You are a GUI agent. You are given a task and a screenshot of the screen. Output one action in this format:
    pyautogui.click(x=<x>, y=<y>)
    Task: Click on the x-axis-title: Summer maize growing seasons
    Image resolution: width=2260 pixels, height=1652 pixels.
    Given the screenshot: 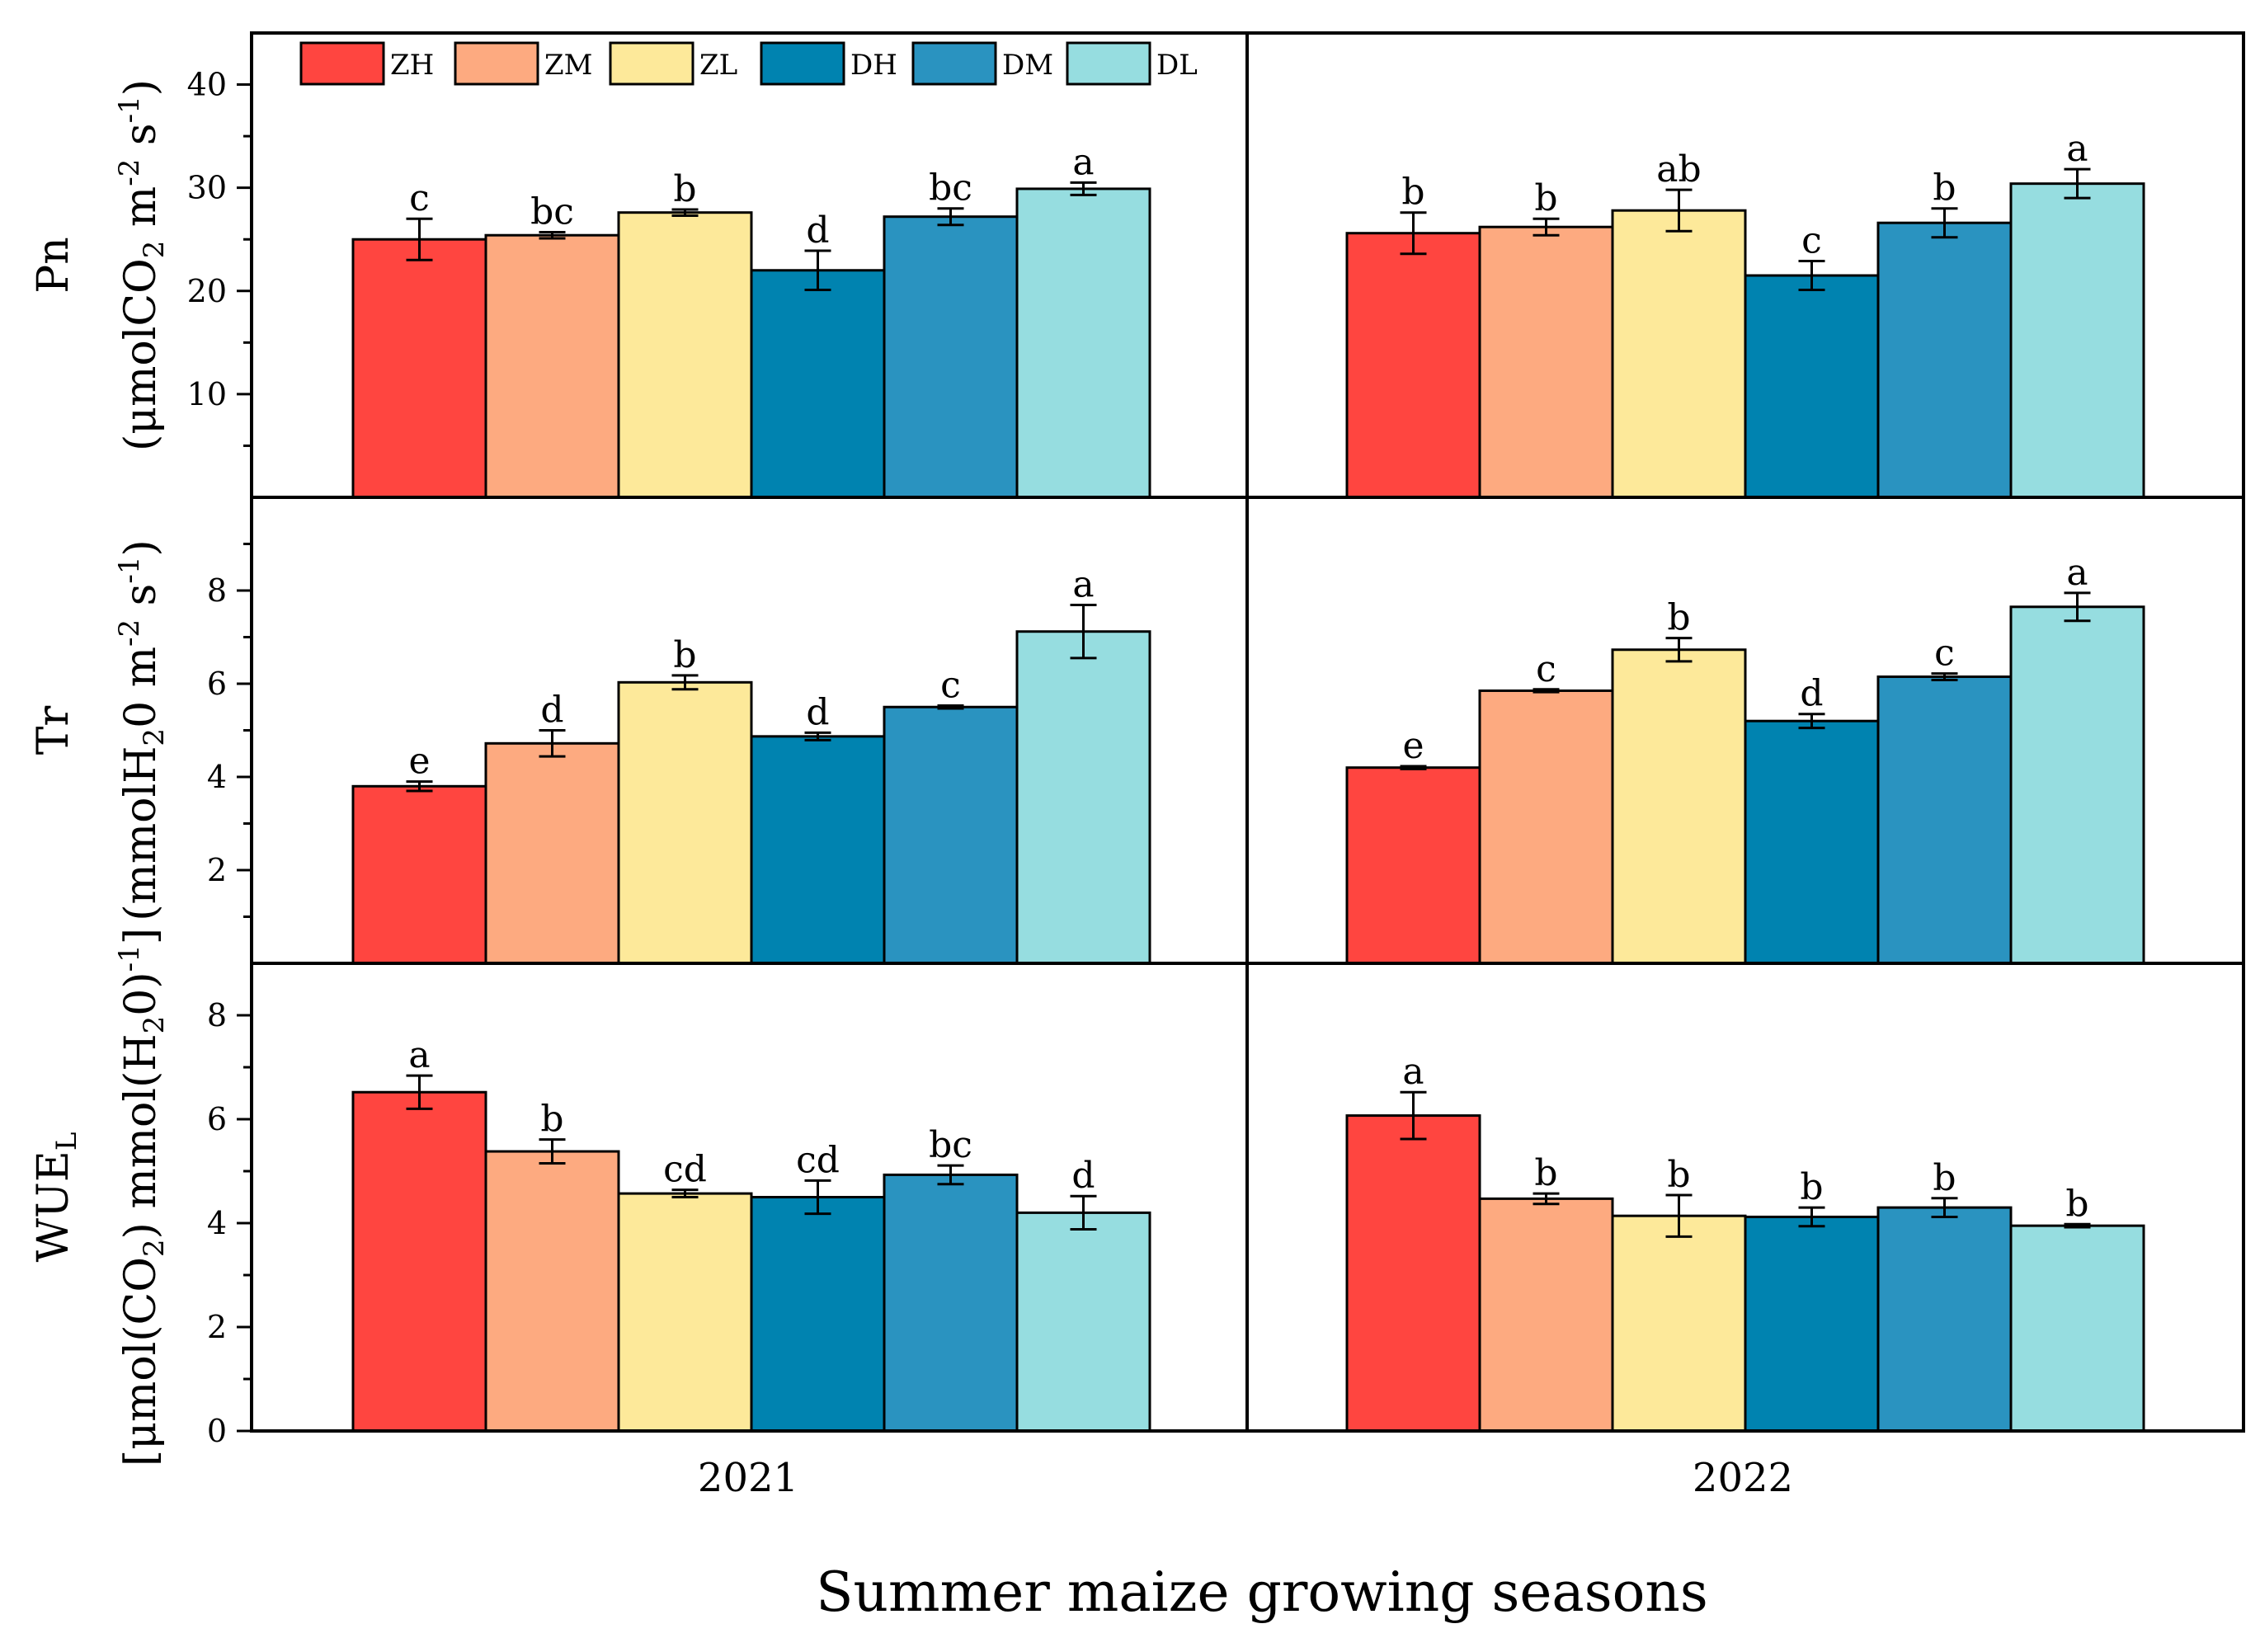 What is the action you would take?
    pyautogui.click(x=1262, y=1592)
    